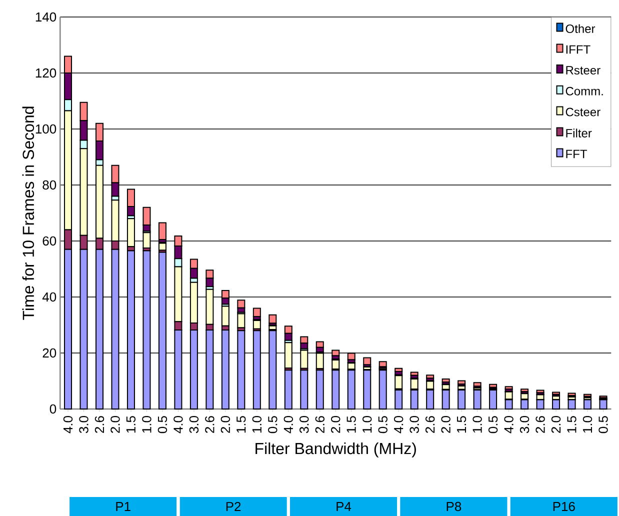  What do you see at coordinates (53, 409) in the screenshot?
I see `y-tick-label: 0` at bounding box center [53, 409].